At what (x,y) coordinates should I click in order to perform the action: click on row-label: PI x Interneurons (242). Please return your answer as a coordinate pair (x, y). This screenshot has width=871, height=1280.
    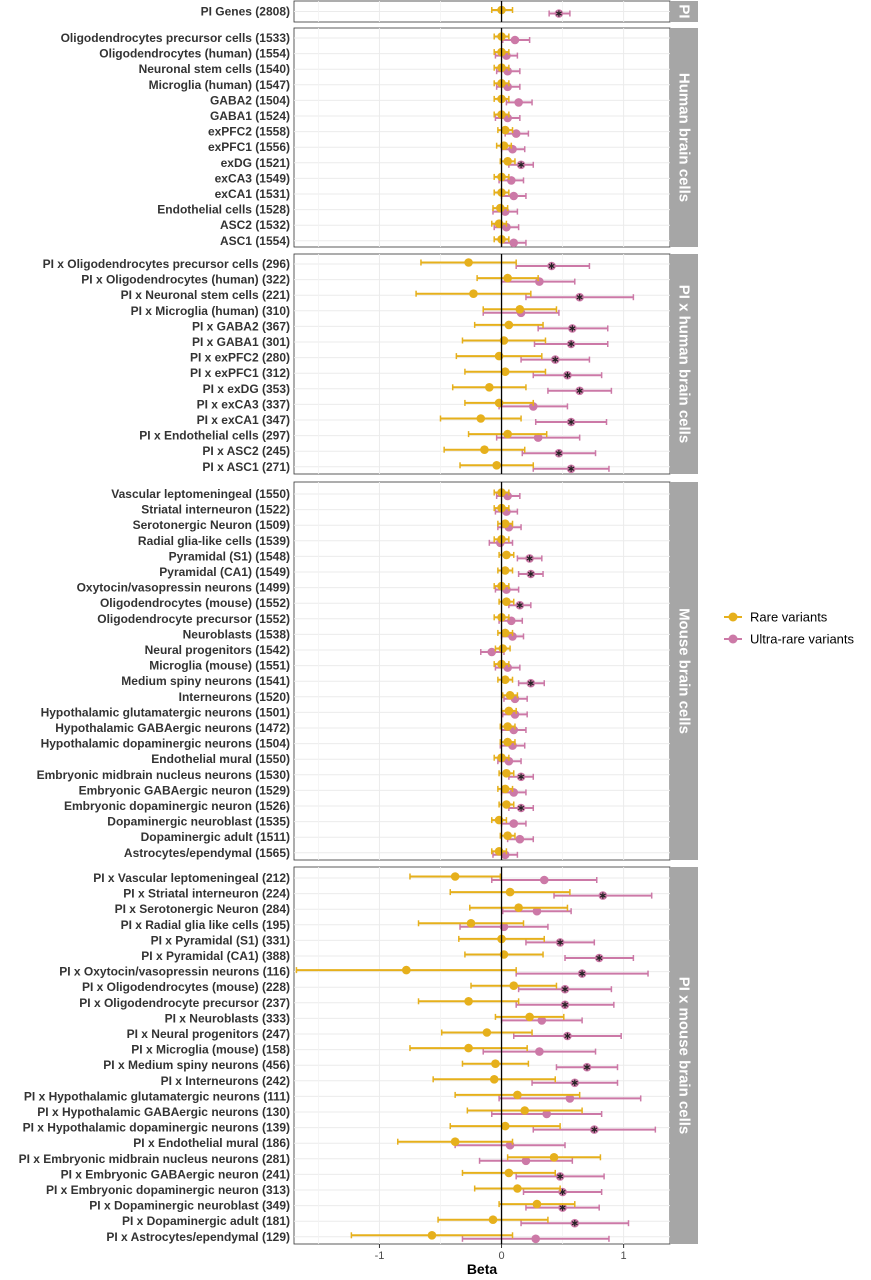
    Looking at the image, I should click on (225, 1081).